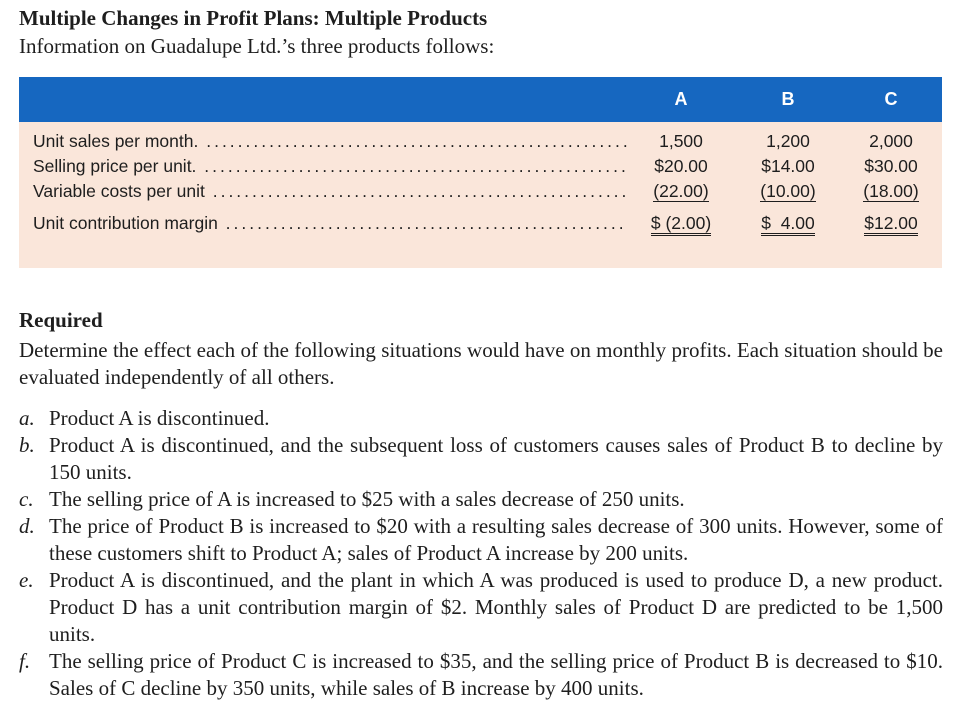 This screenshot has height=712, width=962. I want to click on item-text: Product A is discontinued., so click(159, 418).